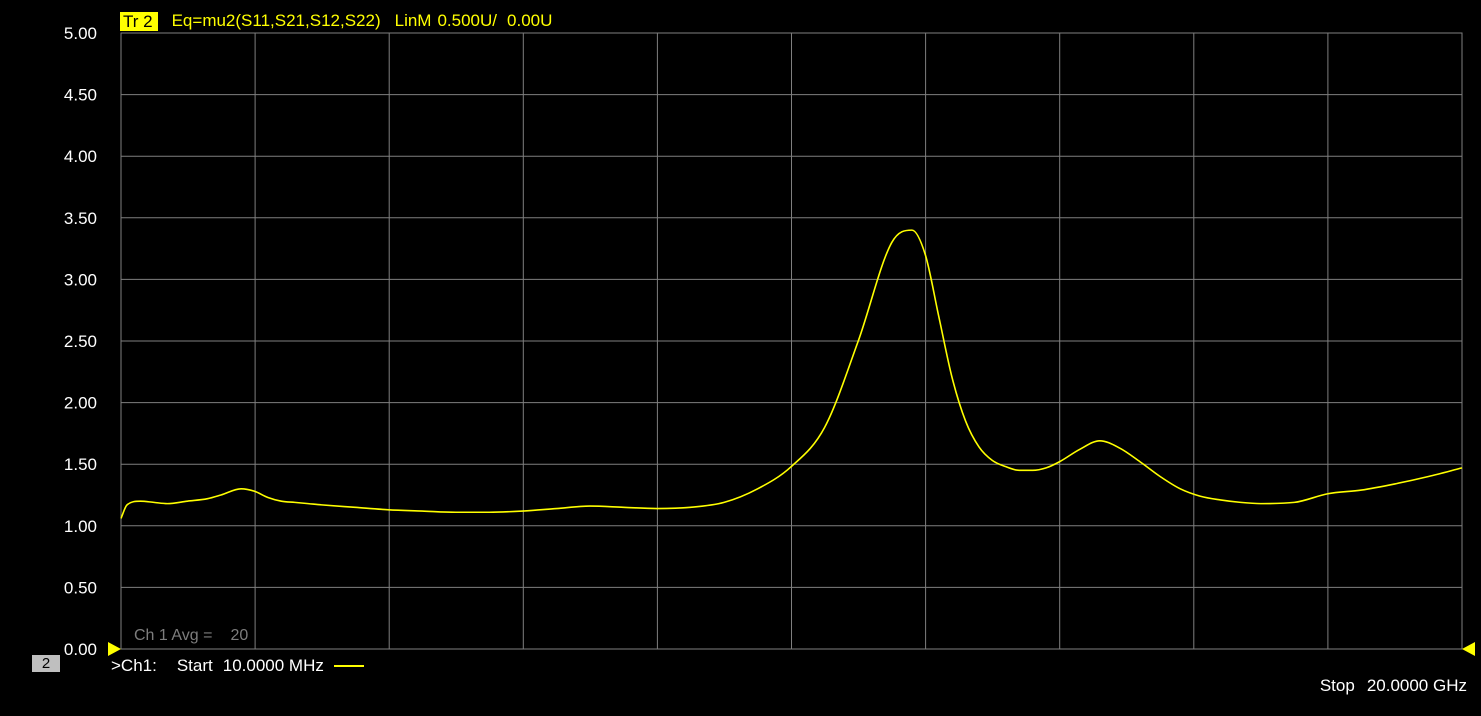 The width and height of the screenshot is (1481, 716). Describe the element at coordinates (1468, 649) in the screenshot. I see `reference-marker-right` at that location.